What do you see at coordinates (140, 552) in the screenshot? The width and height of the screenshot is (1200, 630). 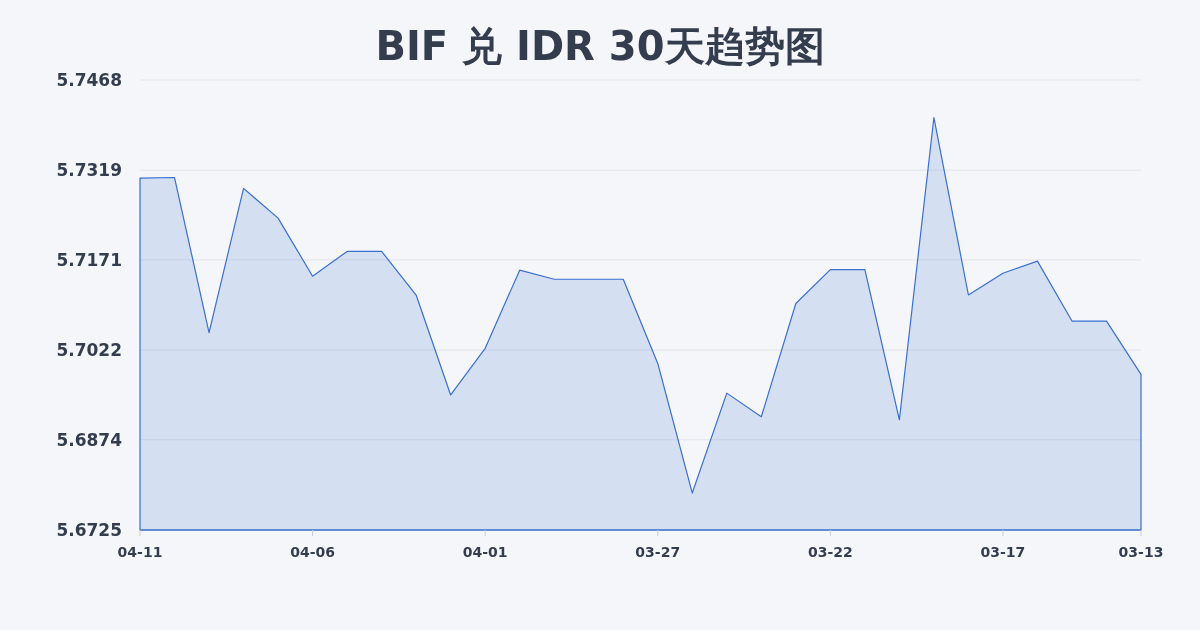 I see `x-tick-label: 04-11` at bounding box center [140, 552].